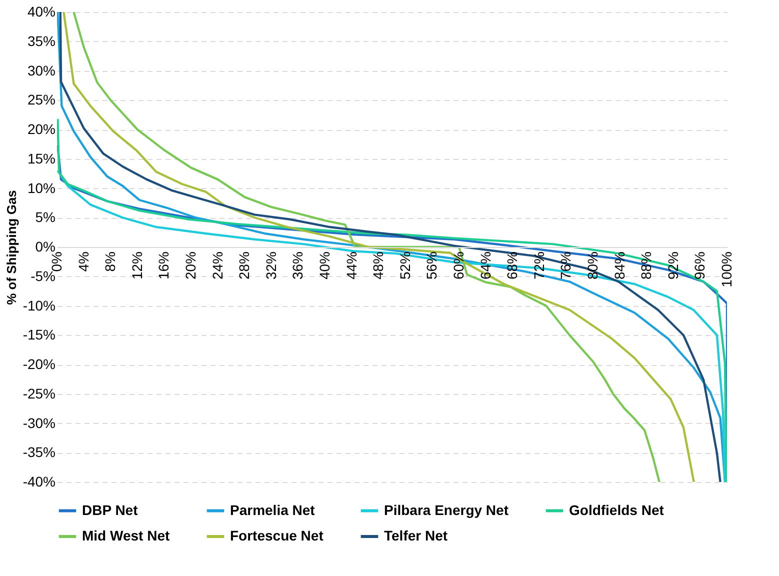  I want to click on x-tick-label: 80%, so click(592, 266).